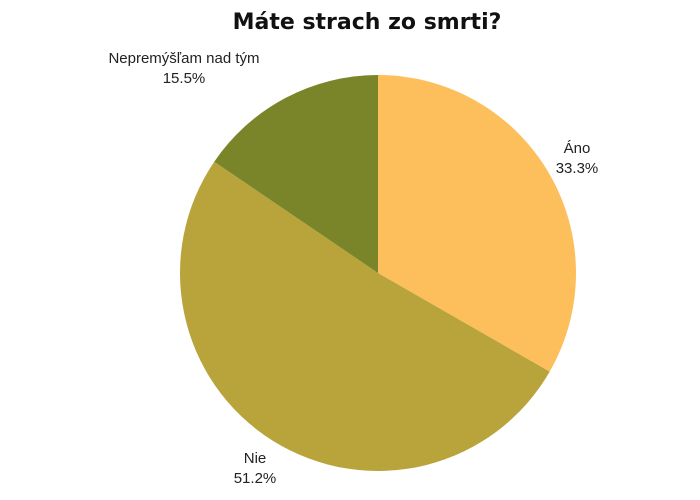 The height and width of the screenshot is (500, 700). What do you see at coordinates (255, 478) in the screenshot?
I see `slice-value-label-2: 51.2%` at bounding box center [255, 478].